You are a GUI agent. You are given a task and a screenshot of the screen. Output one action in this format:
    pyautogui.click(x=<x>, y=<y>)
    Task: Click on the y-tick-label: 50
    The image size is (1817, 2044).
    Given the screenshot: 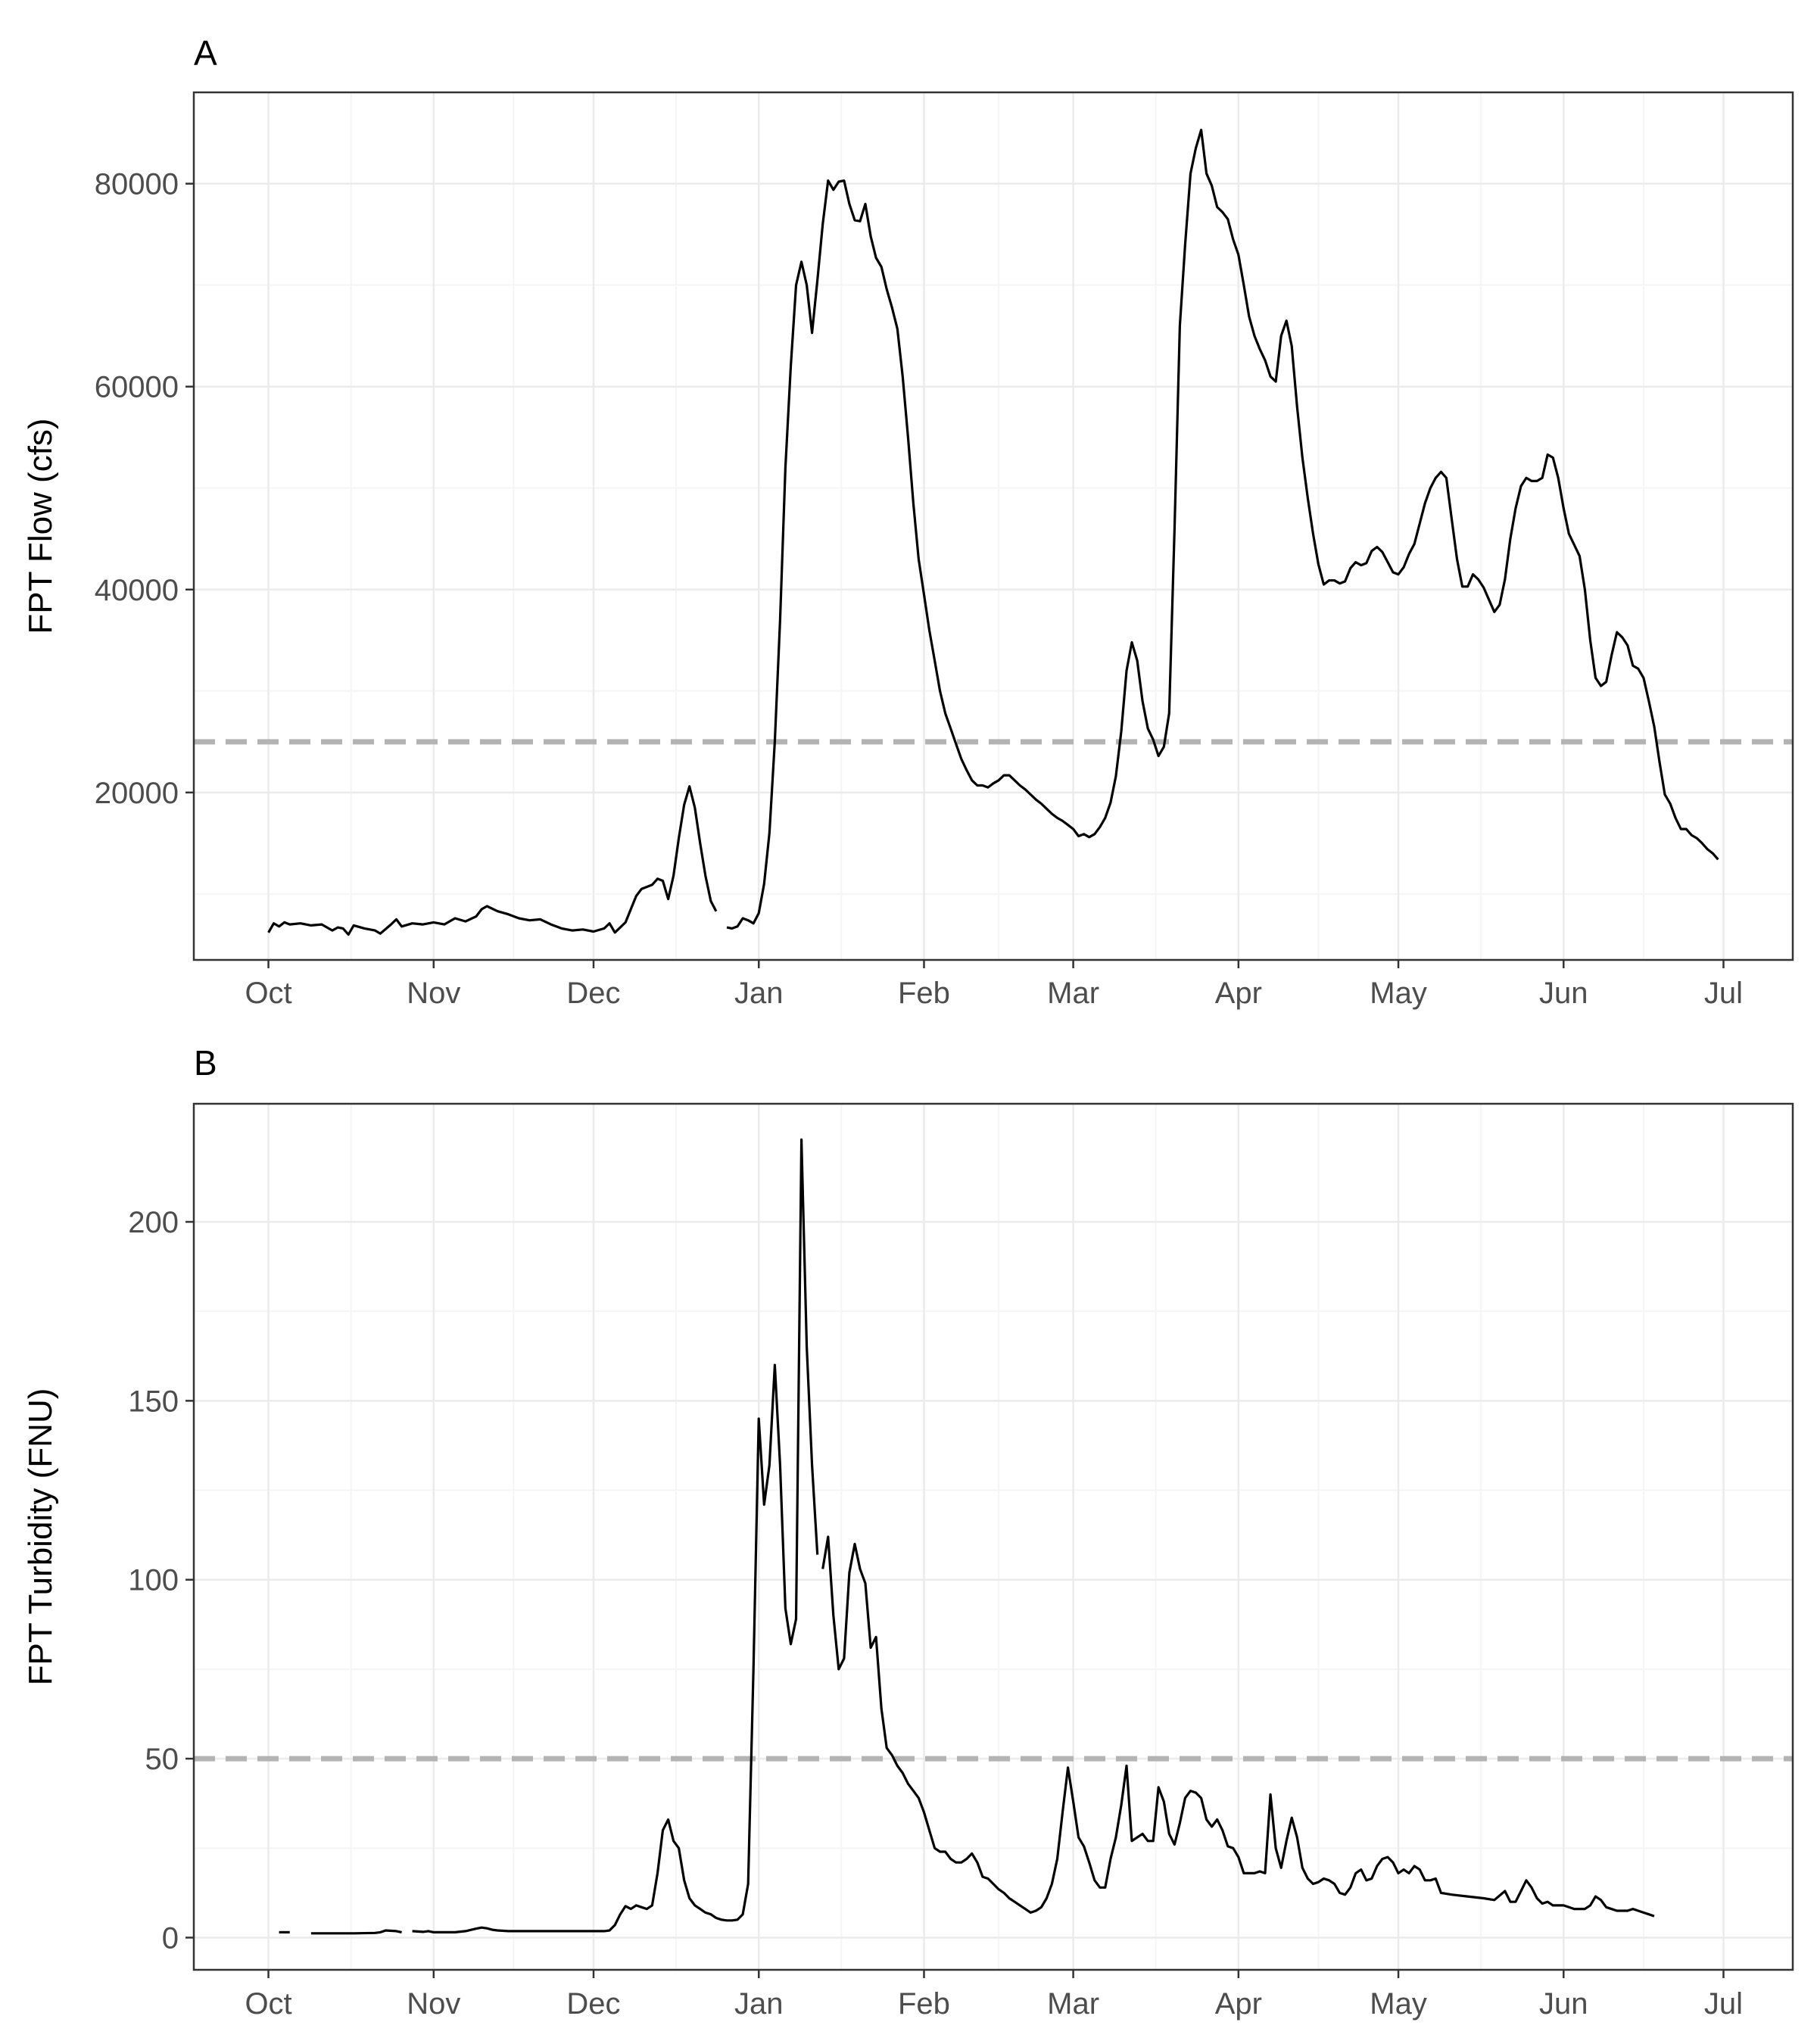 What is the action you would take?
    pyautogui.click(x=162, y=1759)
    